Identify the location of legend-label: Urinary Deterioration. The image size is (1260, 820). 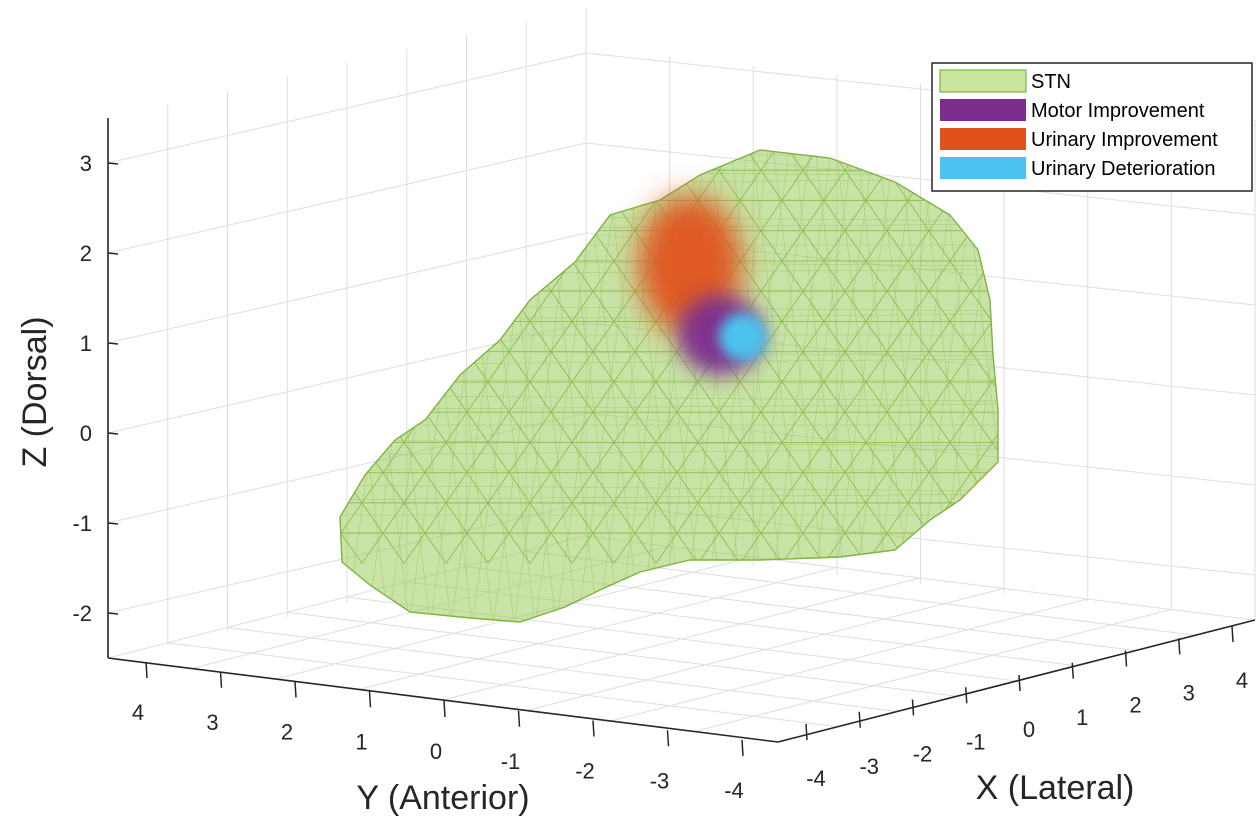
(1123, 169).